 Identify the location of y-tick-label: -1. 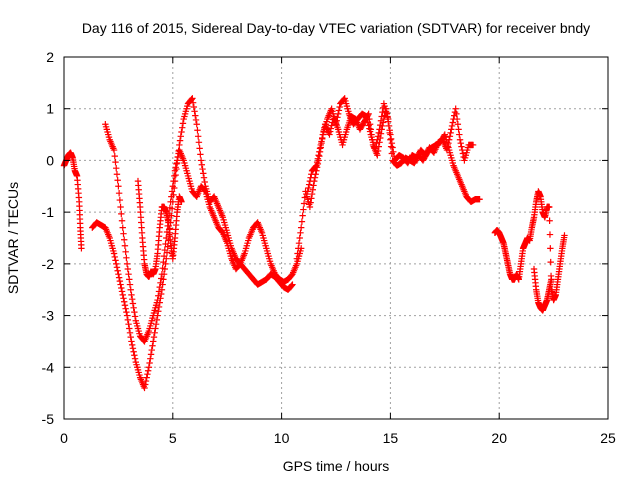
(48, 212).